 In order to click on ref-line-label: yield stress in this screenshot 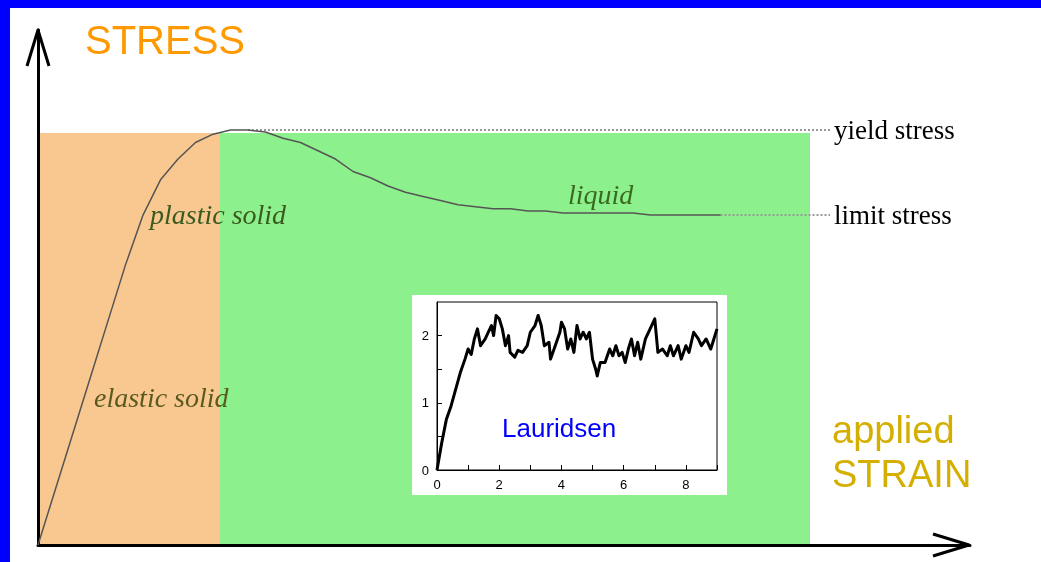, I will do `click(894, 130)`.